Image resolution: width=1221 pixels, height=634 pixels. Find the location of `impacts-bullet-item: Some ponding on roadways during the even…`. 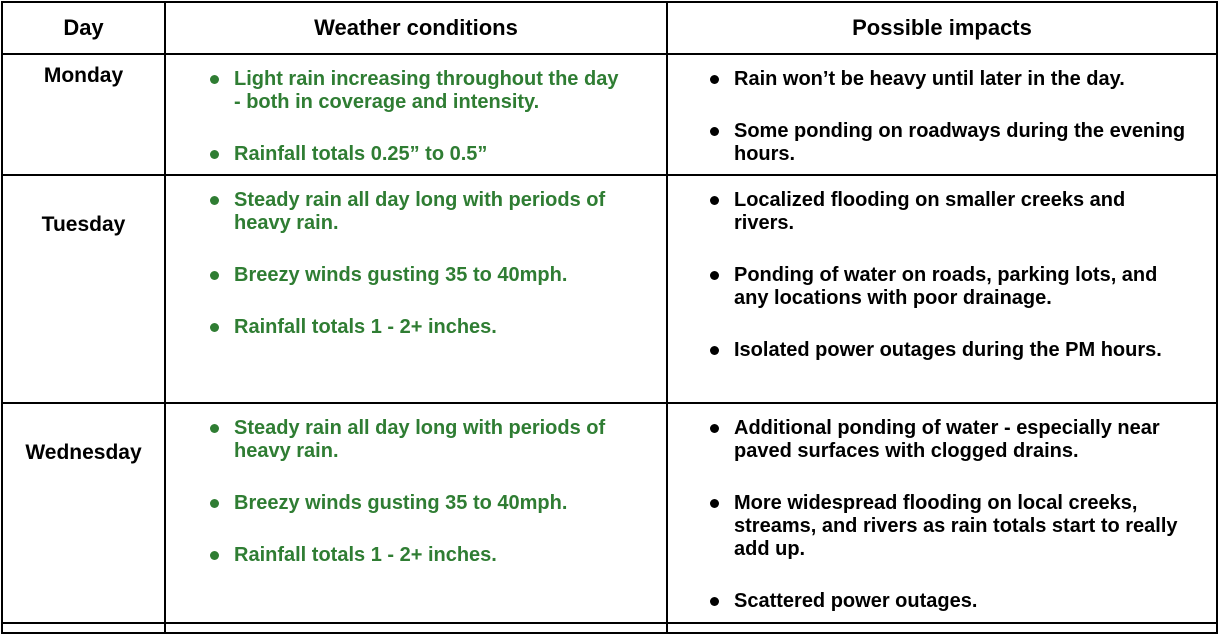

impacts-bullet-item: Some ponding on roadways during the even… is located at coordinates (948, 143).